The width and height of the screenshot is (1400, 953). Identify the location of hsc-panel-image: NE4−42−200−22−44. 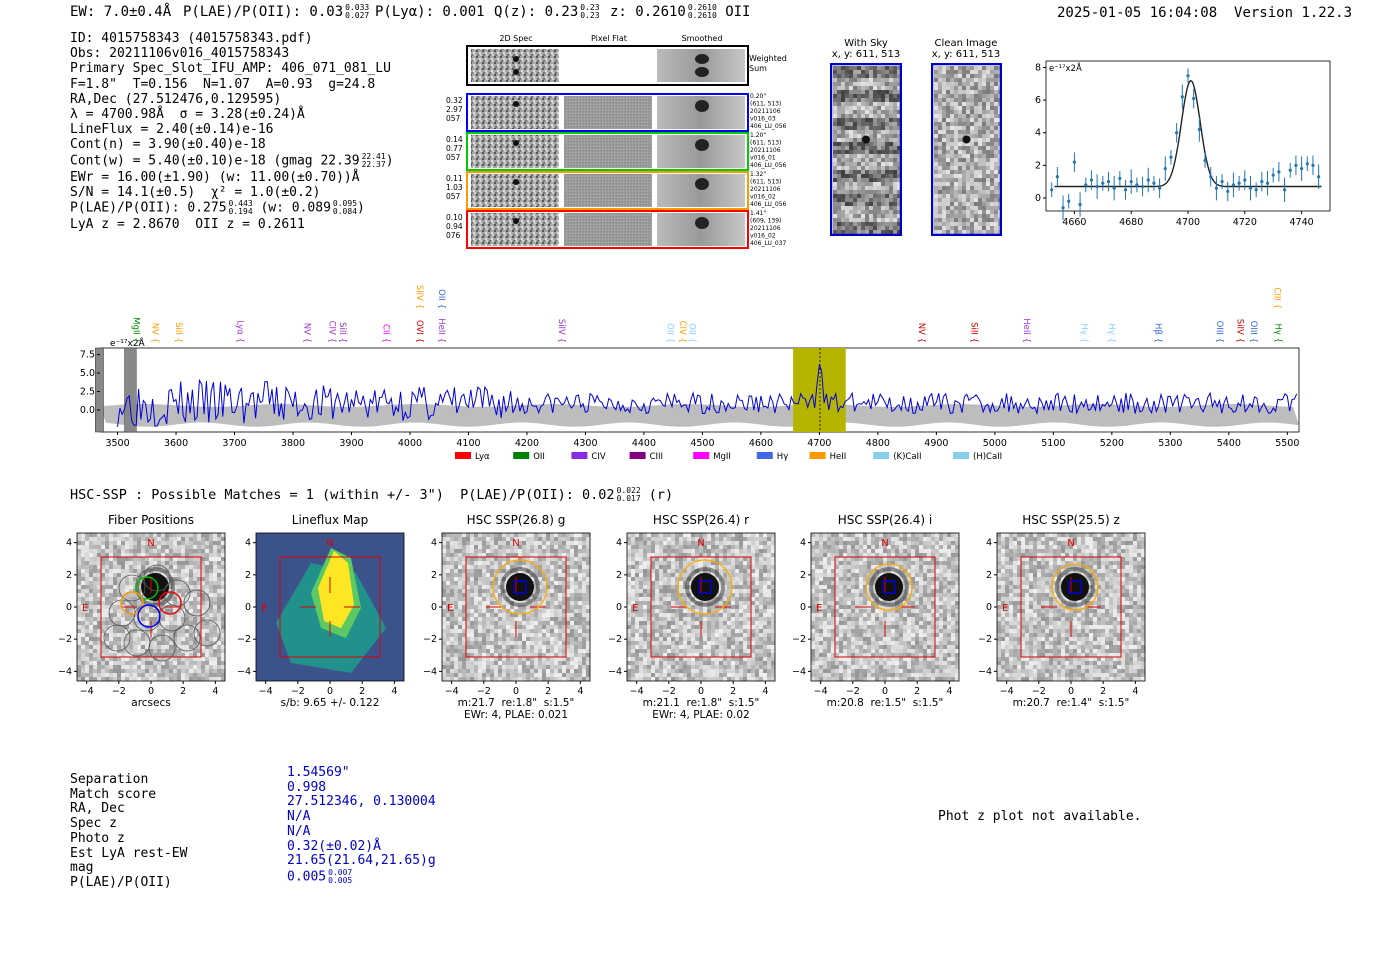
(321, 614).